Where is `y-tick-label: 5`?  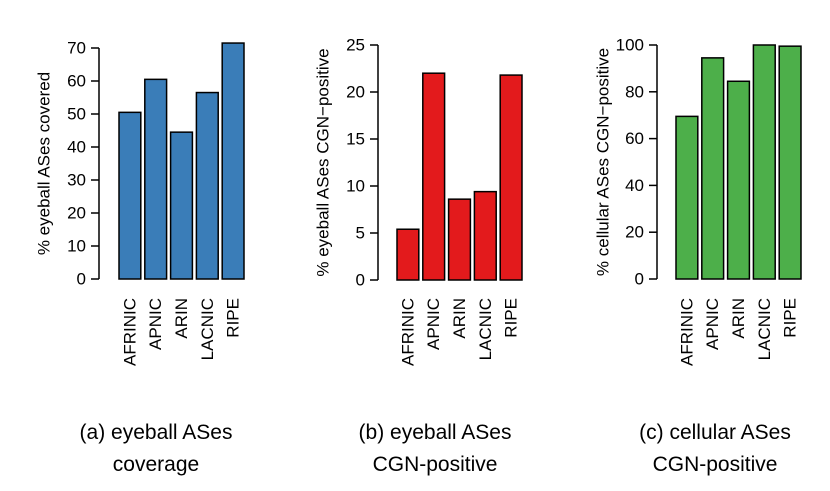
y-tick-label: 5 is located at coordinates (360, 233).